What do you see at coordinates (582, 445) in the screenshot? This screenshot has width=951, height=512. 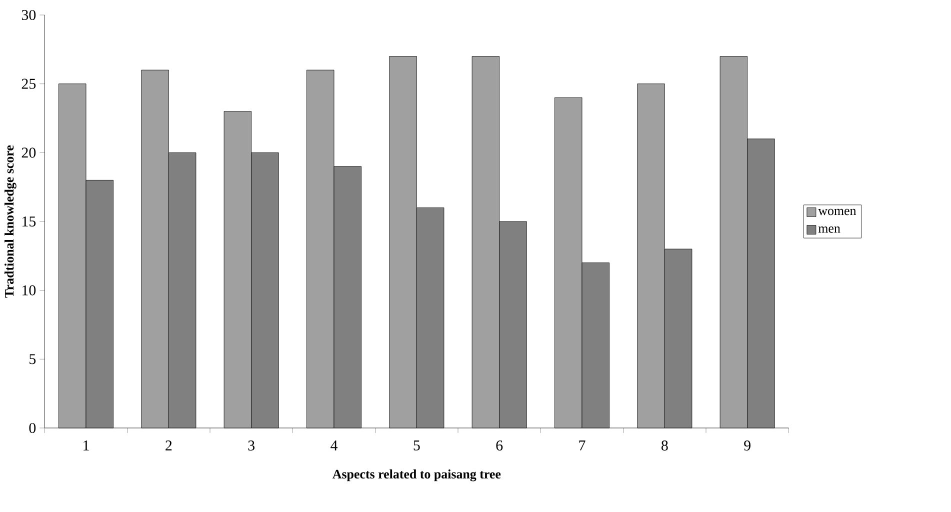 I see `x-tick-label: 7` at bounding box center [582, 445].